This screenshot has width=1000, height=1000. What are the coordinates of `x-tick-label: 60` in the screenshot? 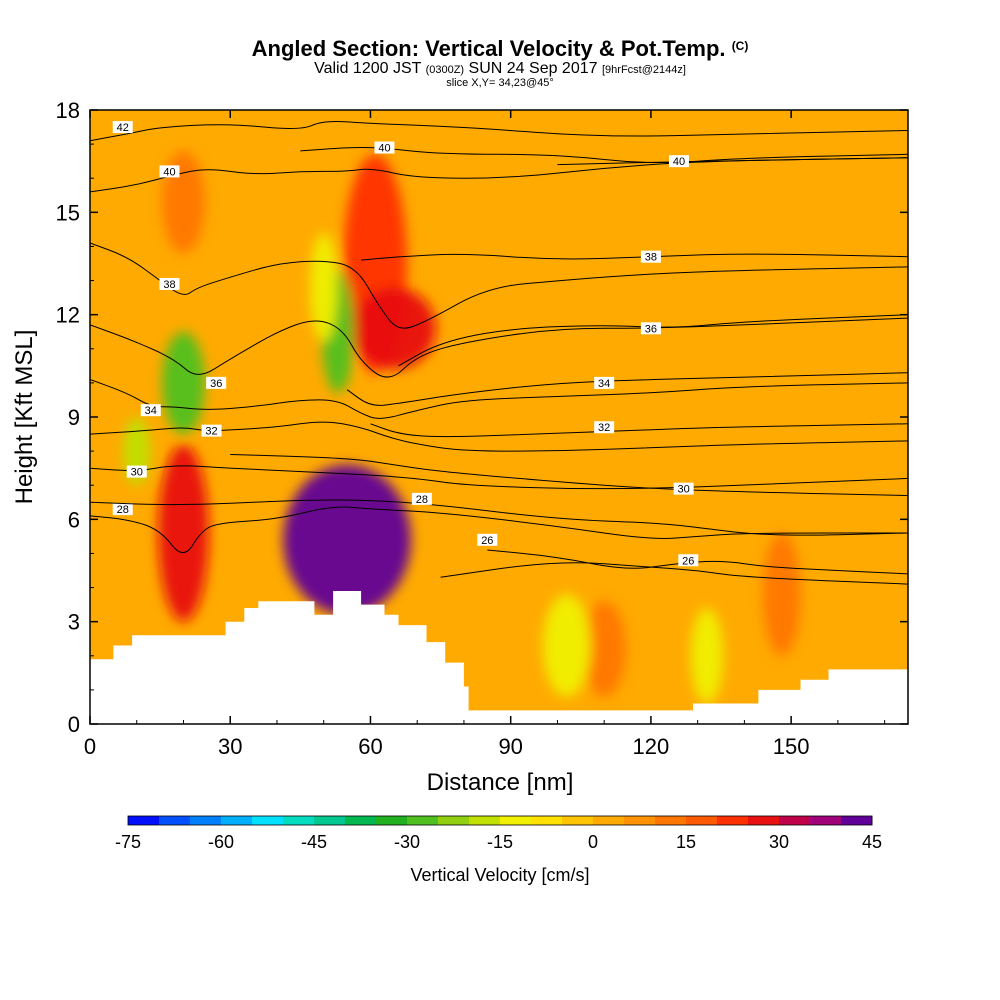 It's located at (370, 746).